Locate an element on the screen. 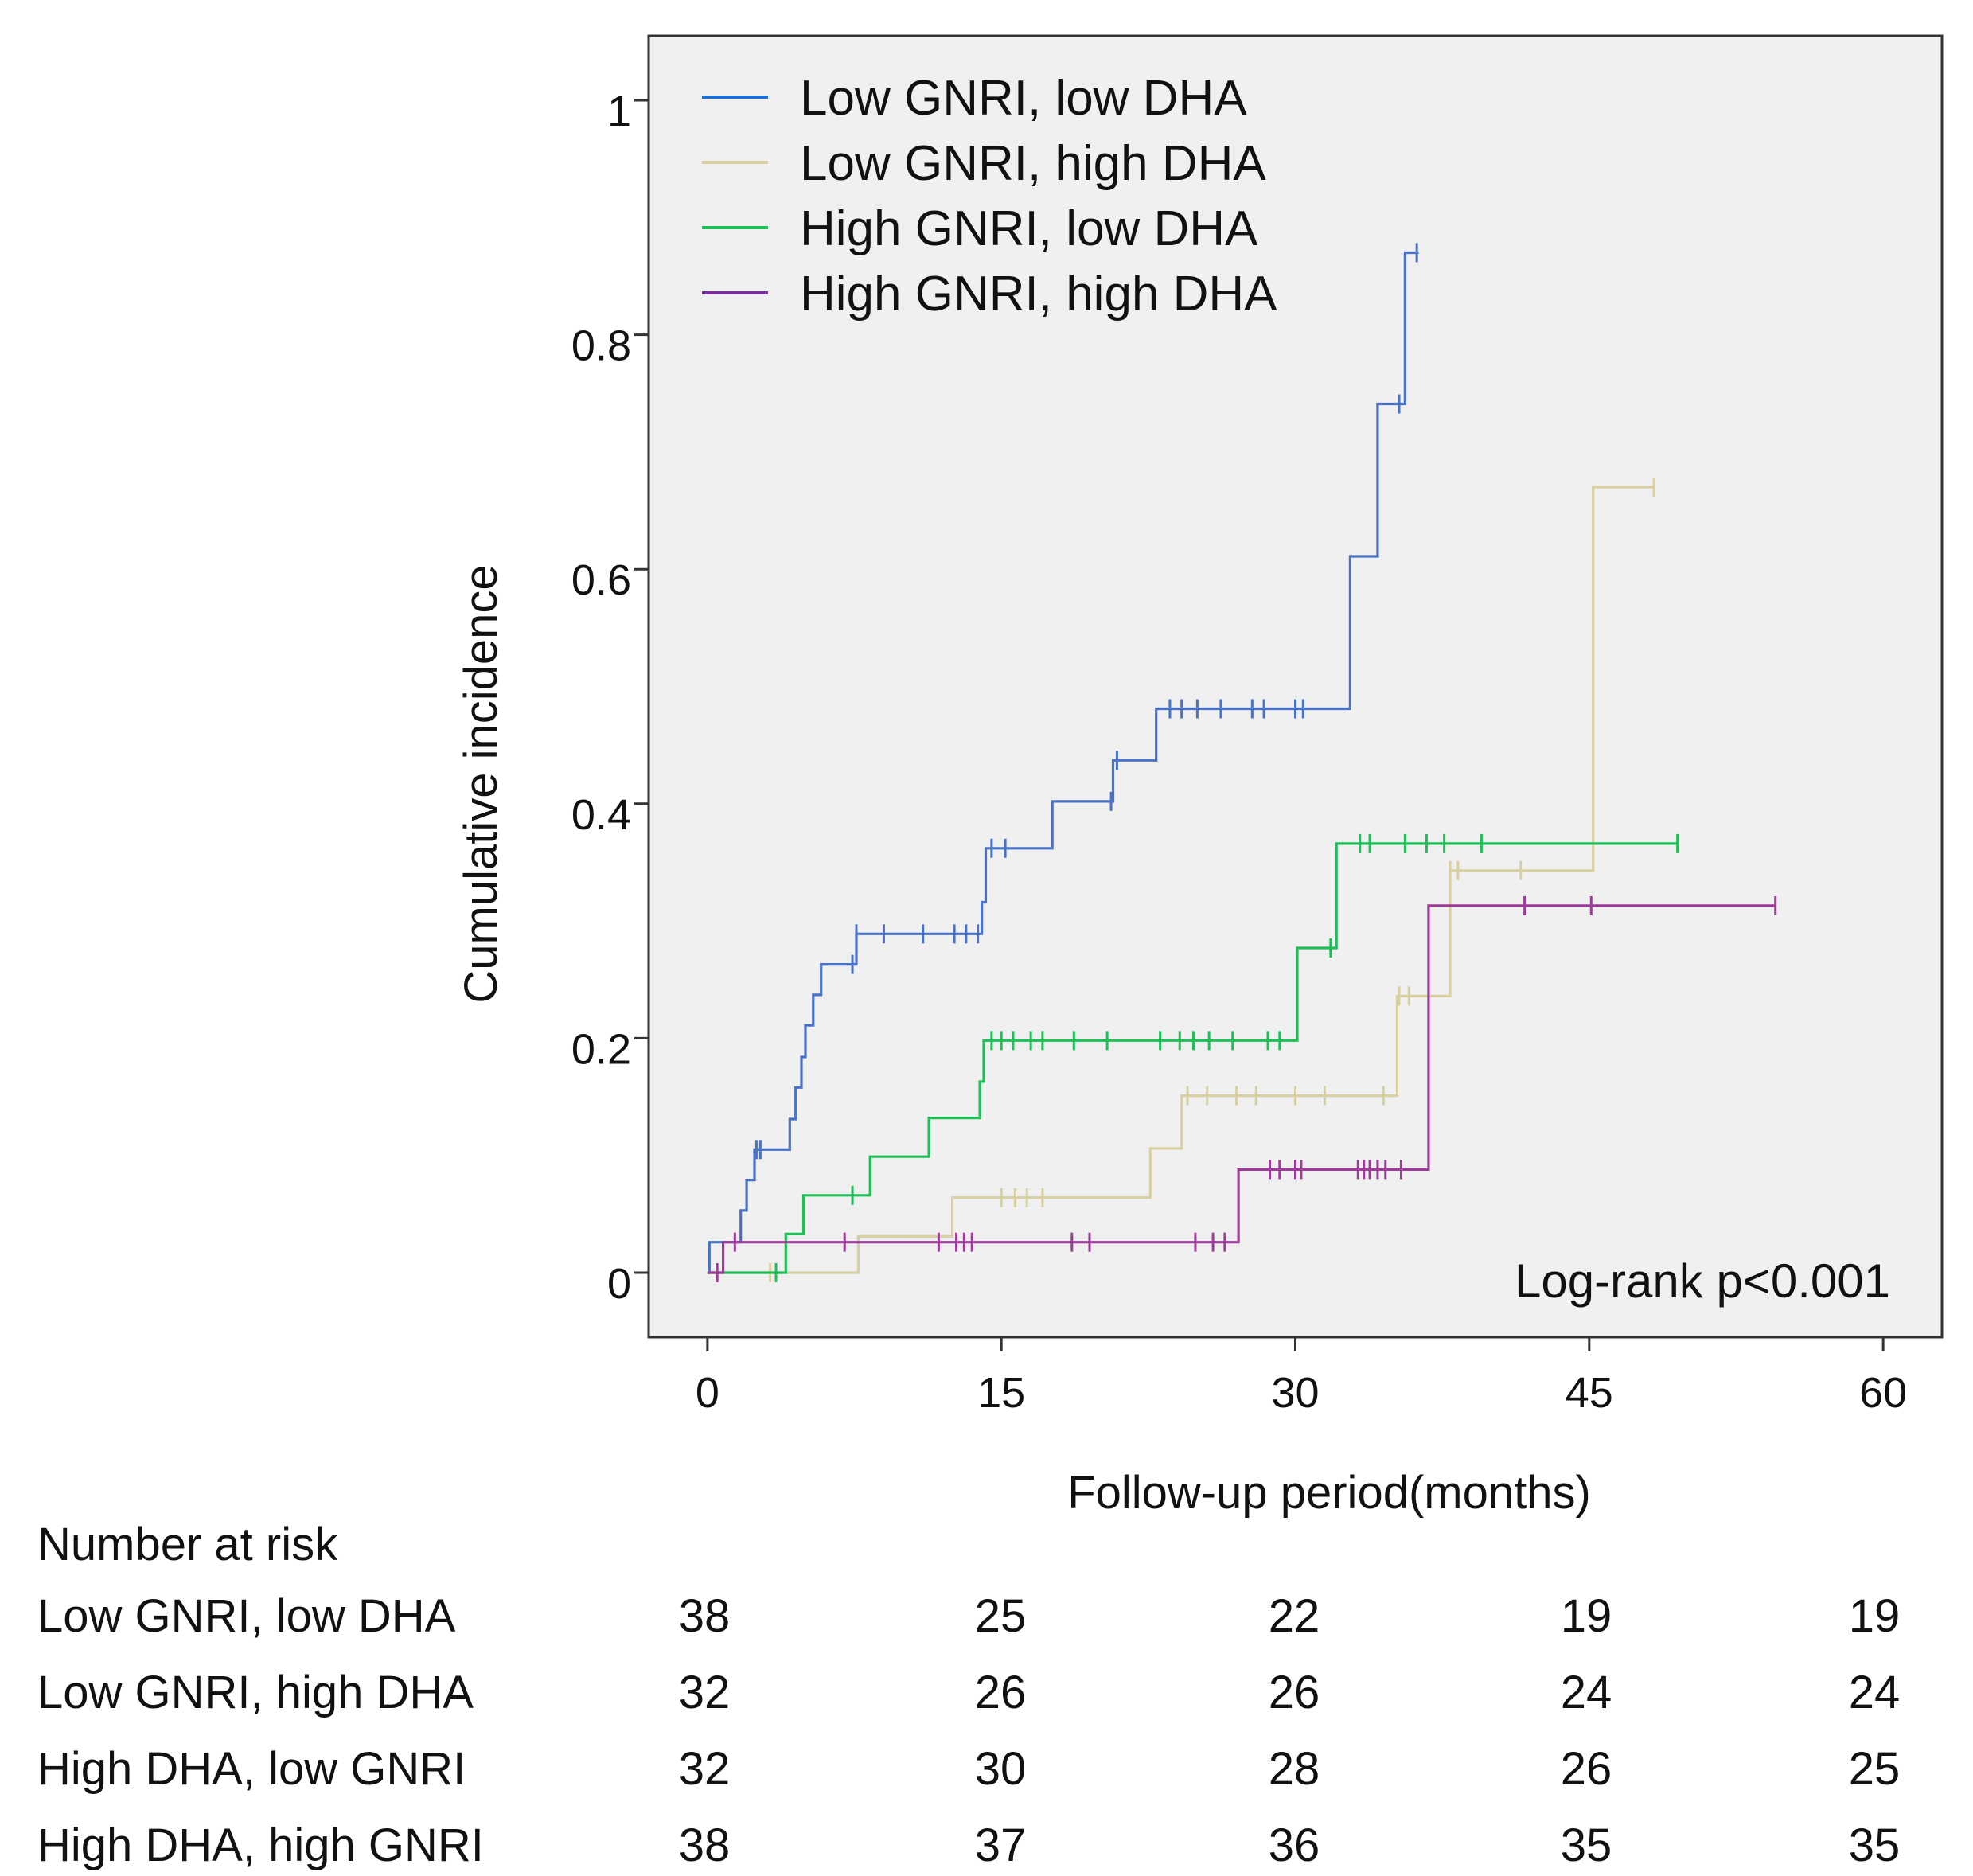 The image size is (1973, 1876). risk-row: High DHA, low GNRI 32 30 28 26 25 is located at coordinates (968, 1769).